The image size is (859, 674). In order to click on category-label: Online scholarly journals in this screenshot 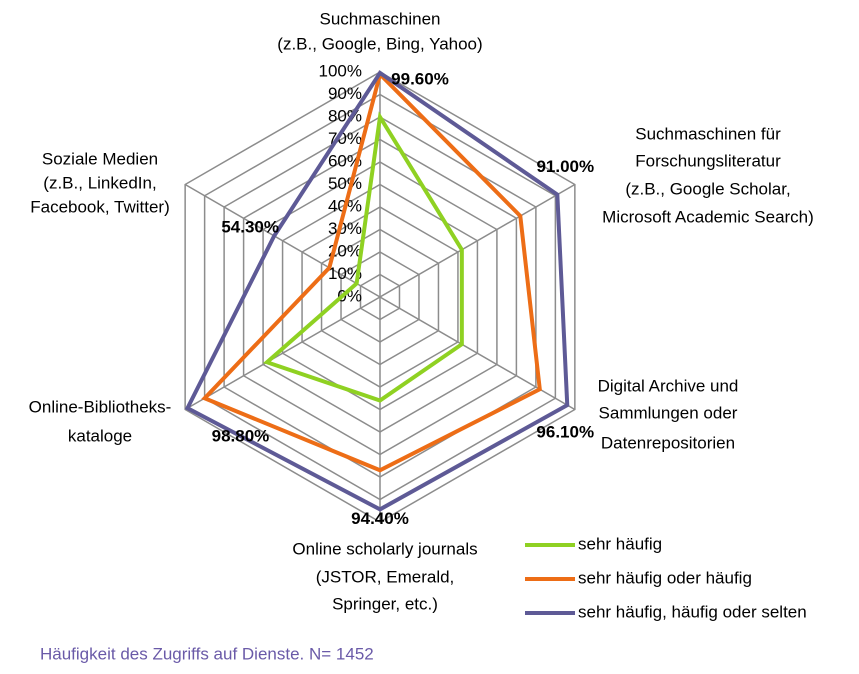, I will do `click(384, 548)`.